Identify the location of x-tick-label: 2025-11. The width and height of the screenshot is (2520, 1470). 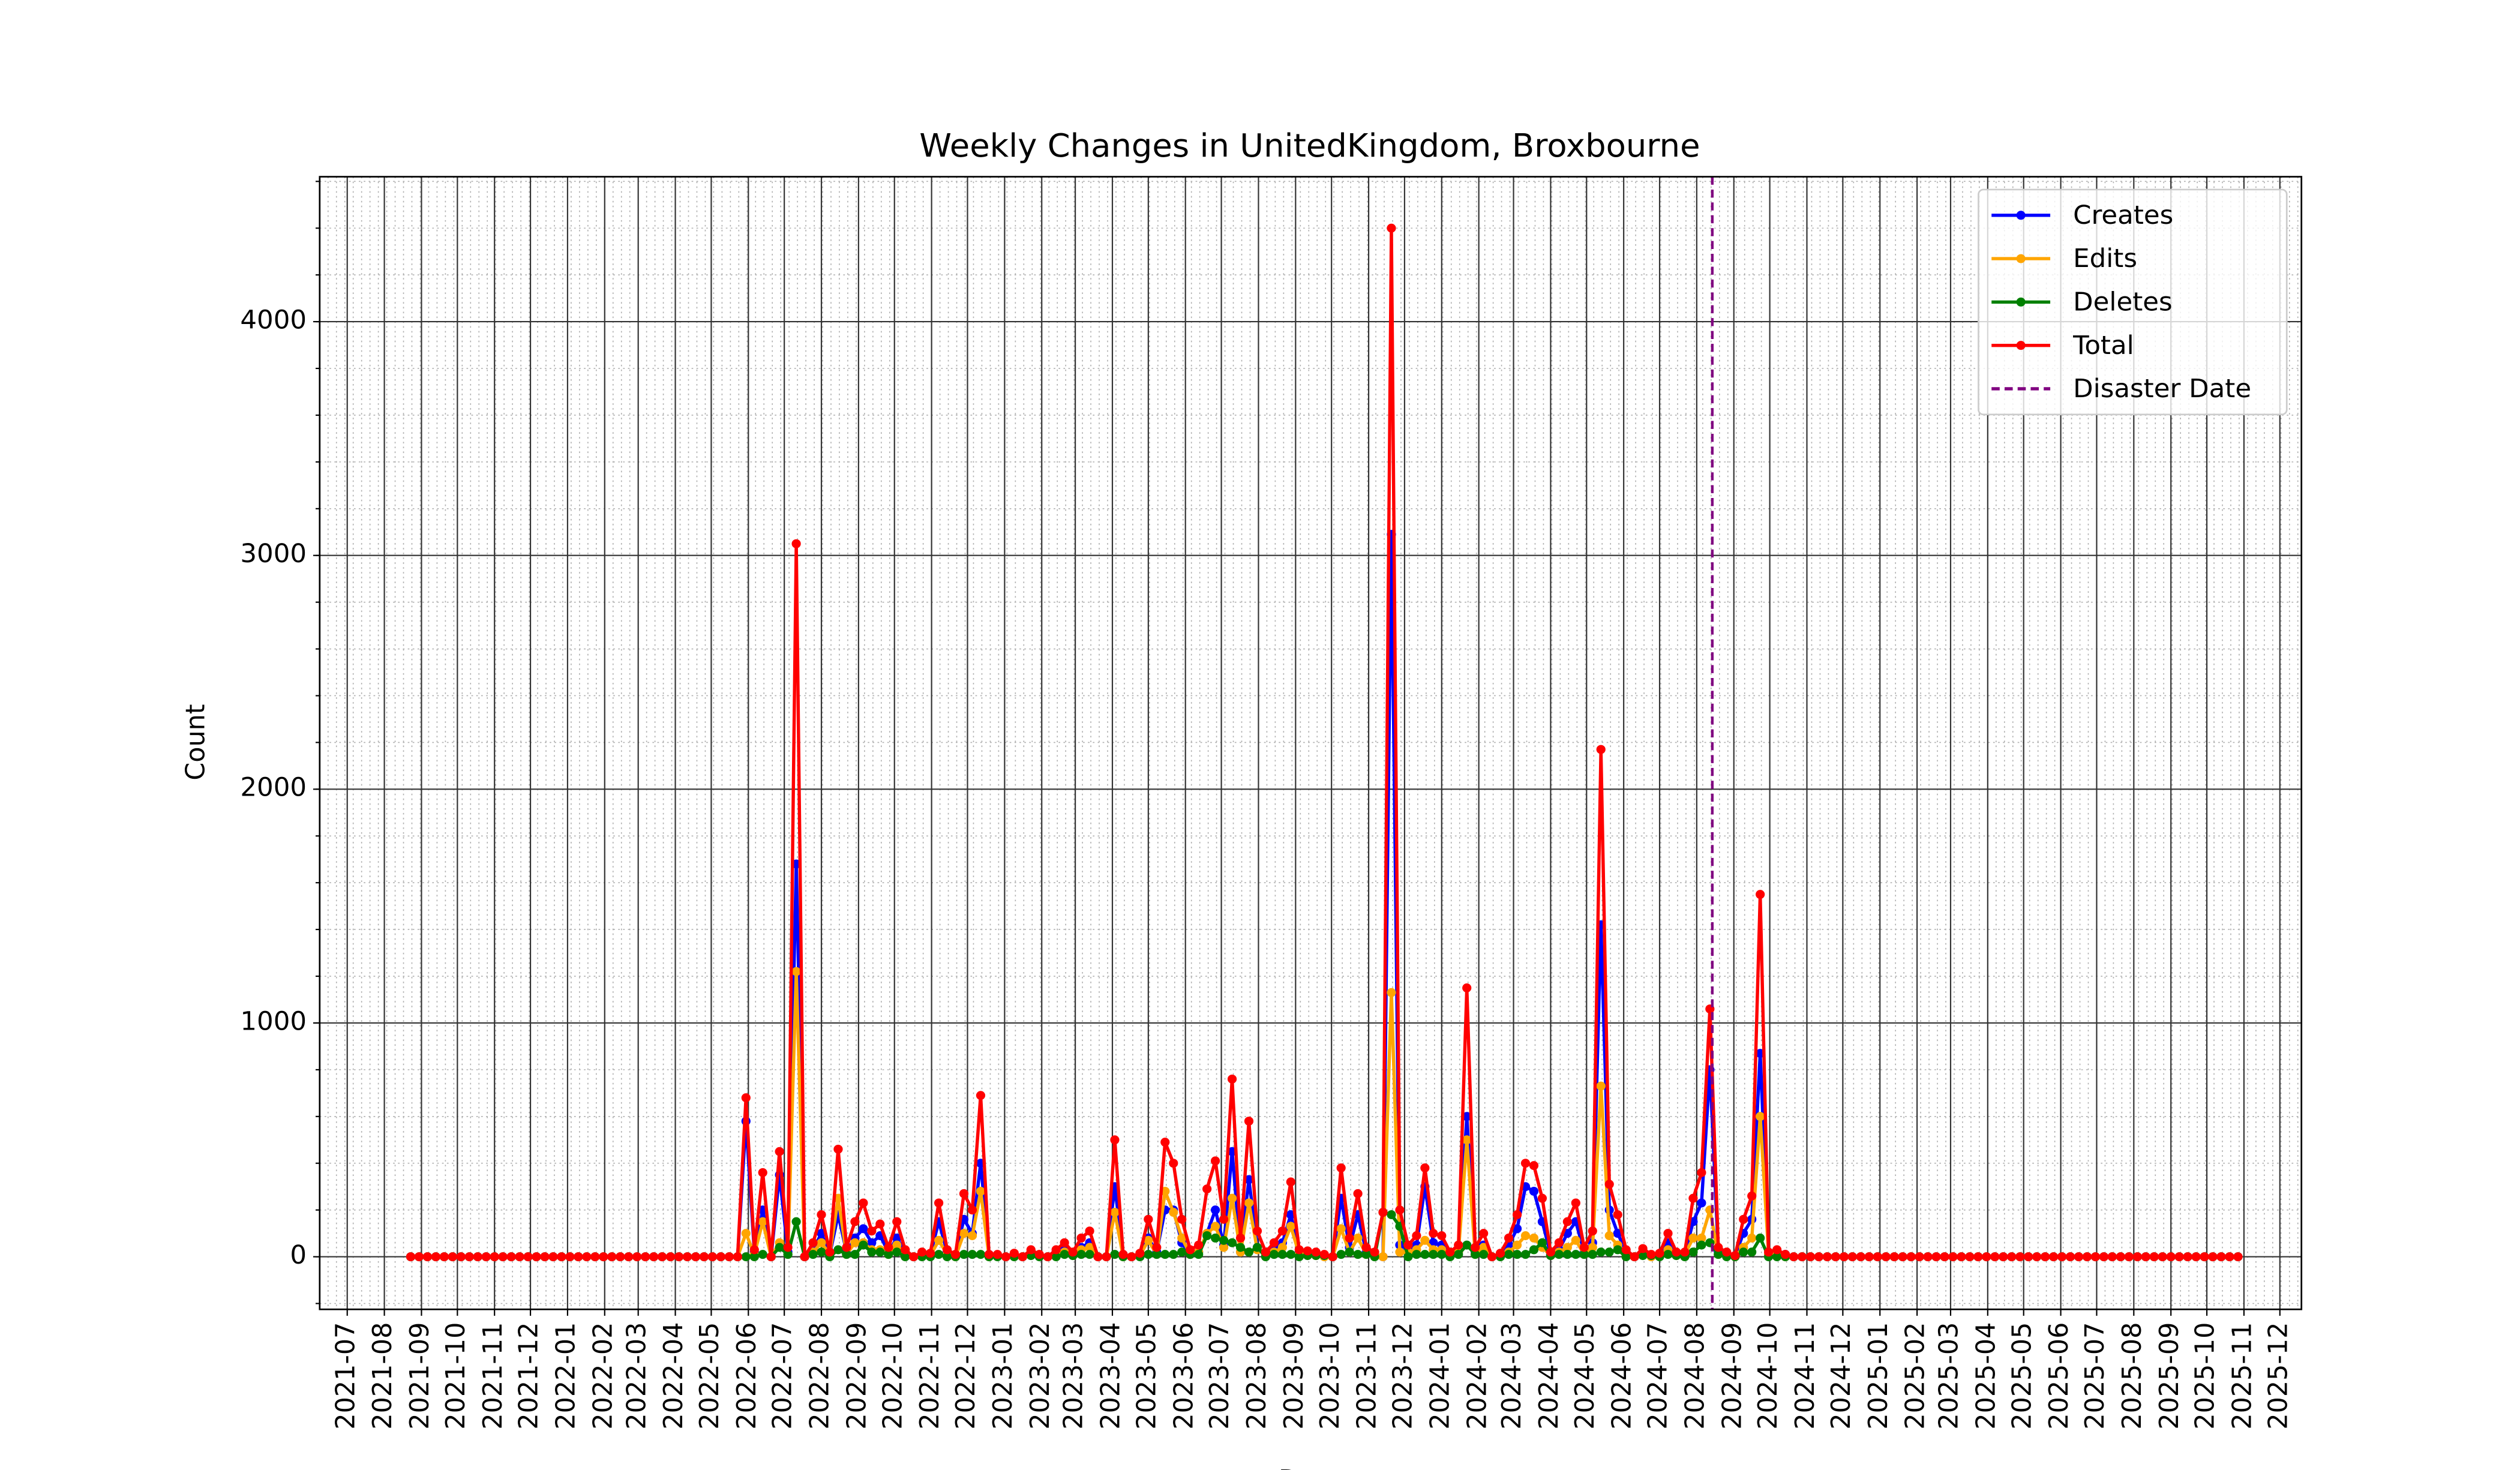
(2242, 1376).